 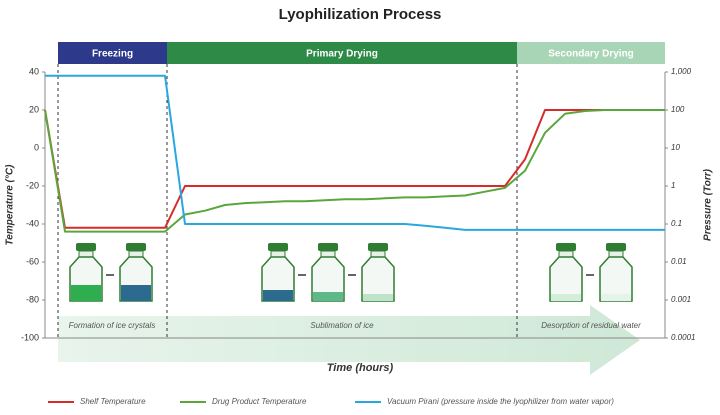 I want to click on y-tick-label: -20, so click(x=32, y=185).